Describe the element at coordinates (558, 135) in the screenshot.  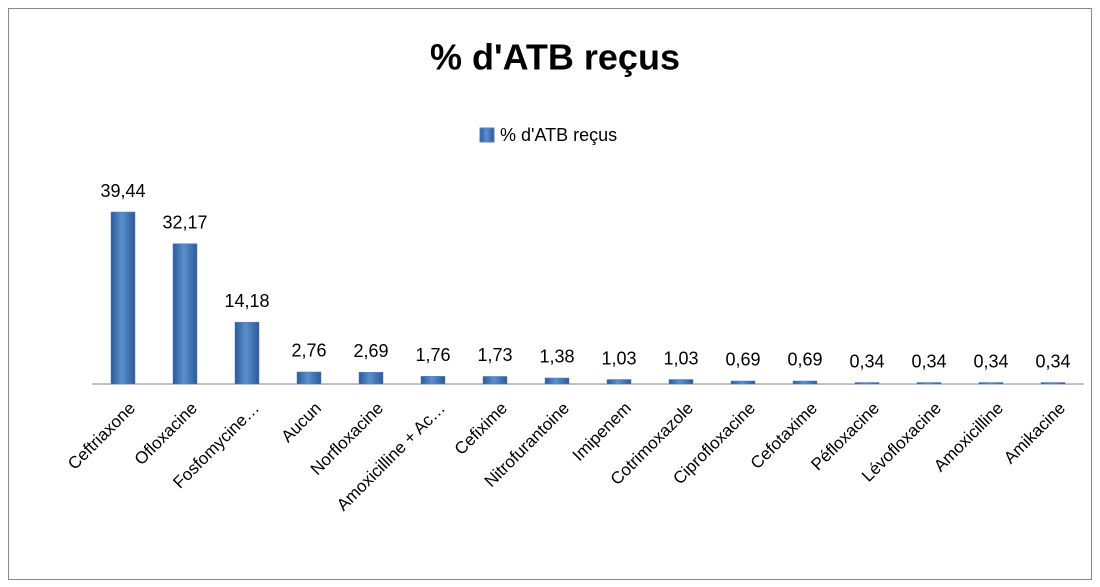
I see `legend-label: % d'ATB reçus` at that location.